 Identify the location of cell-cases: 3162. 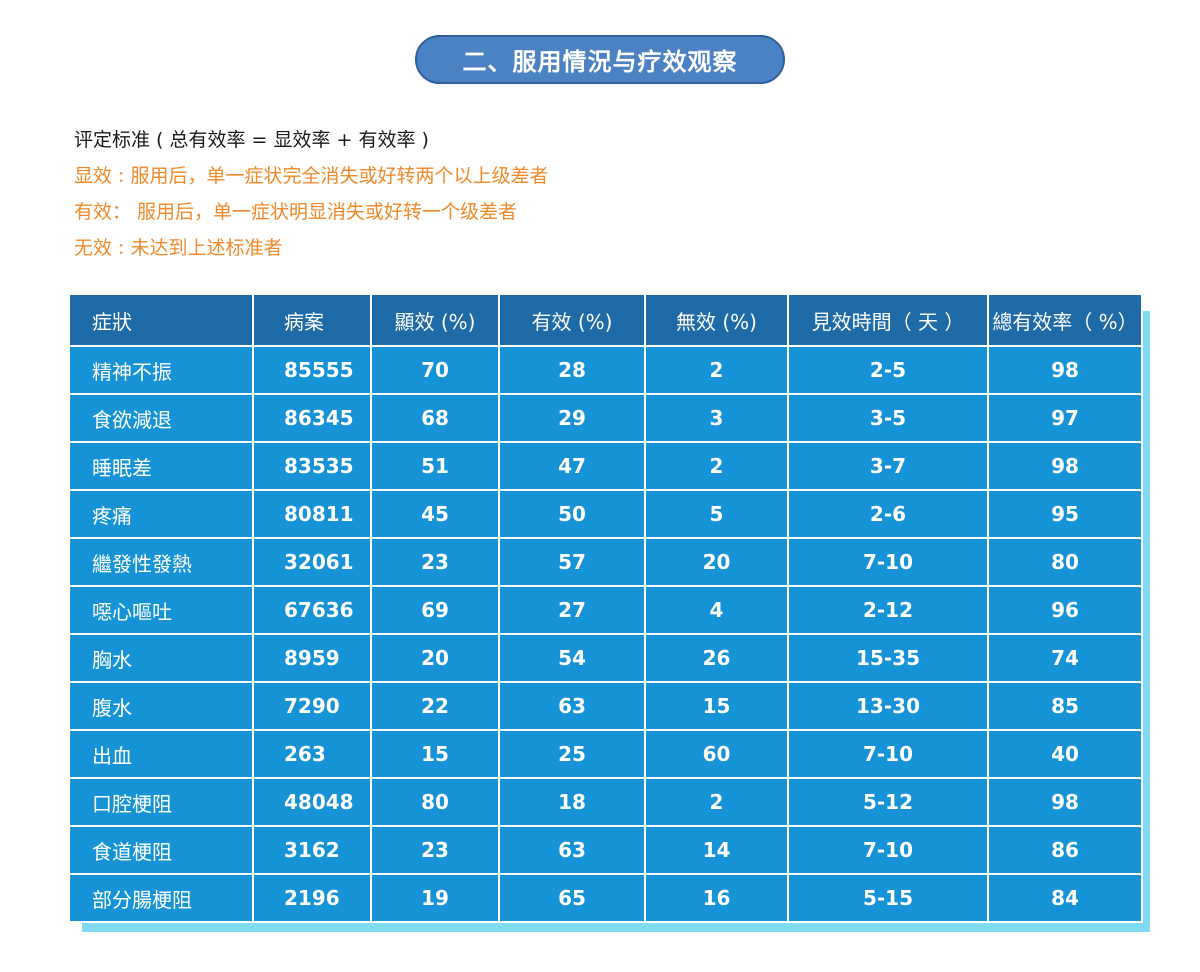
(312, 850).